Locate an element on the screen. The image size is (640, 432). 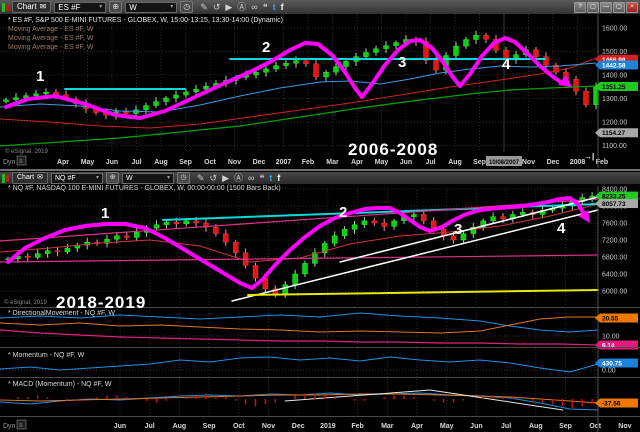
svg-text: -37.56 is located at coordinates (611, 404).